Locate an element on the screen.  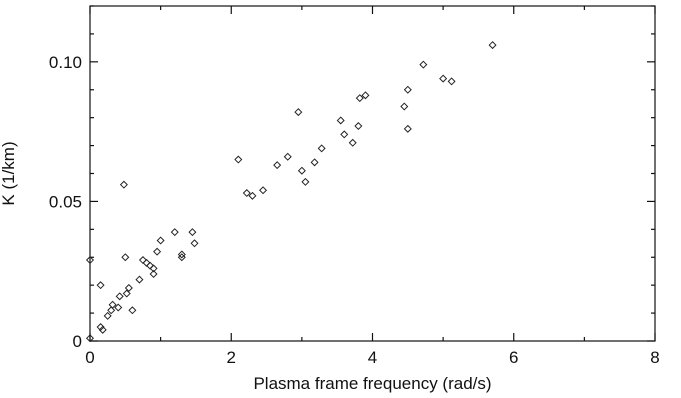
y-axis-label: K (1/km) is located at coordinates (9, 173).